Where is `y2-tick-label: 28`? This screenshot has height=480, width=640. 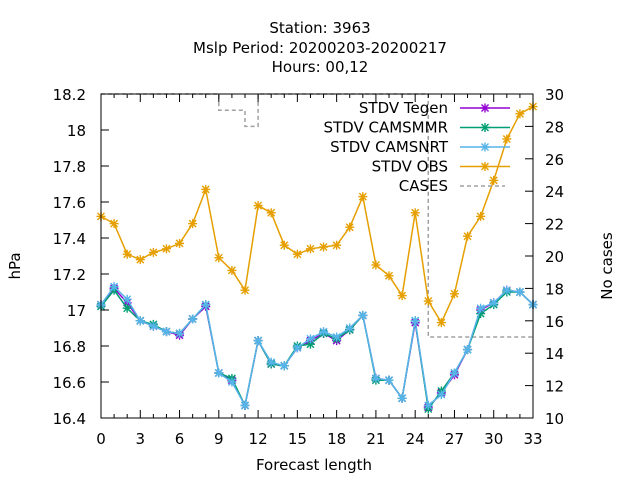
y2-tick-label: 28 is located at coordinates (554, 127).